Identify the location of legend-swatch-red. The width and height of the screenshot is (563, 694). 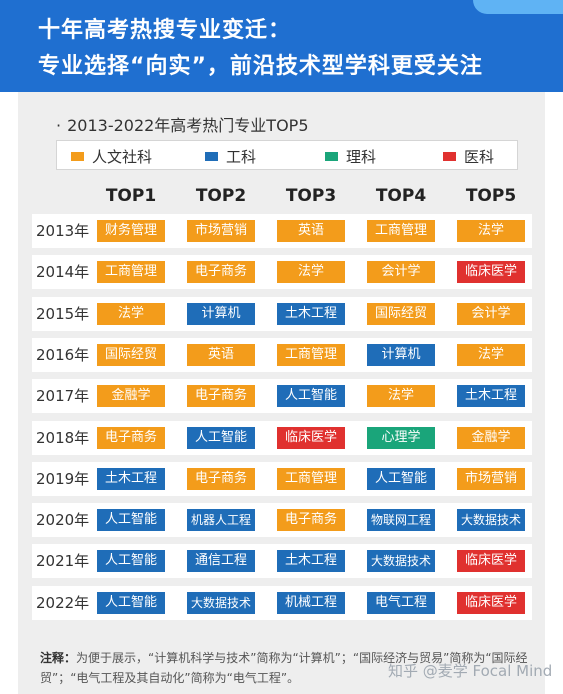
(449, 156).